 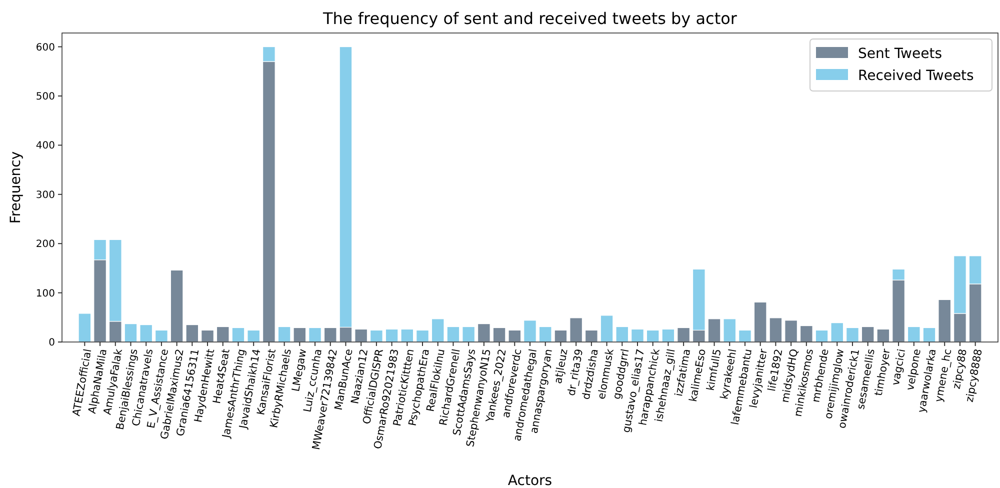 What do you see at coordinates (45, 244) in the screenshot?
I see `y-tick-label: 200` at bounding box center [45, 244].